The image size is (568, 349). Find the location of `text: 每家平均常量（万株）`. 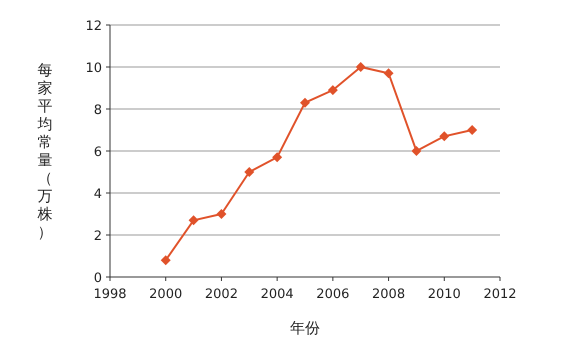

text: 每家平均常量（万株） is located at coordinates (45, 151).